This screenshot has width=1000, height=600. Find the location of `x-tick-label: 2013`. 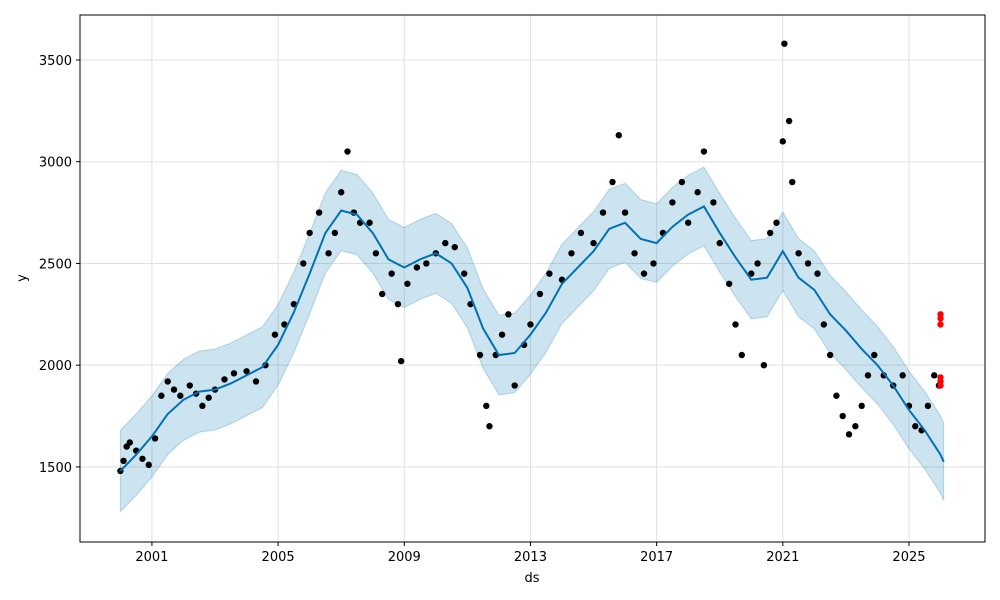

x-tick-label: 2013 is located at coordinates (530, 557).